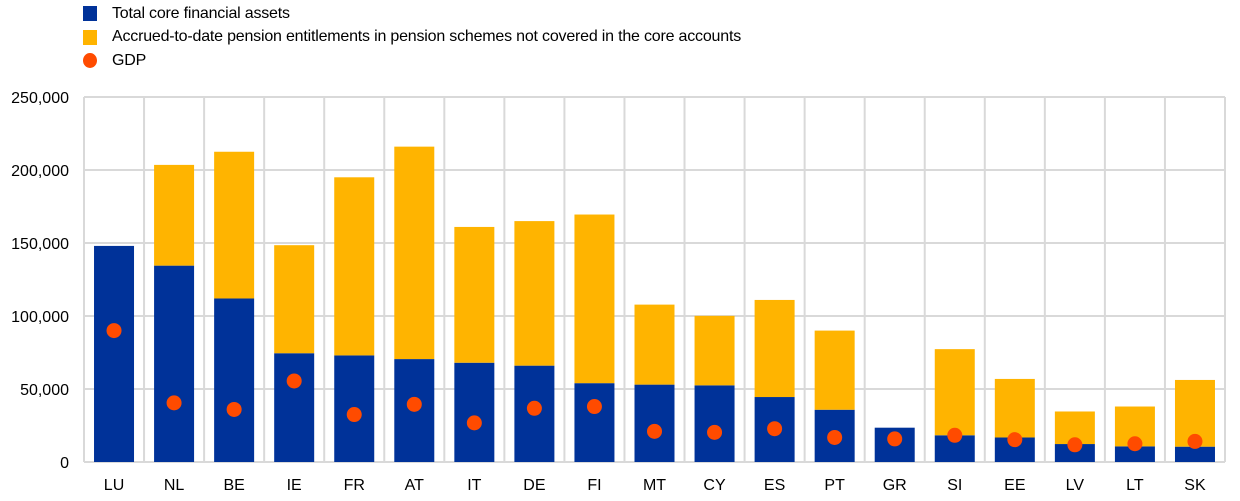  What do you see at coordinates (774, 485) in the screenshot?
I see `x-tick-label: ES` at bounding box center [774, 485].